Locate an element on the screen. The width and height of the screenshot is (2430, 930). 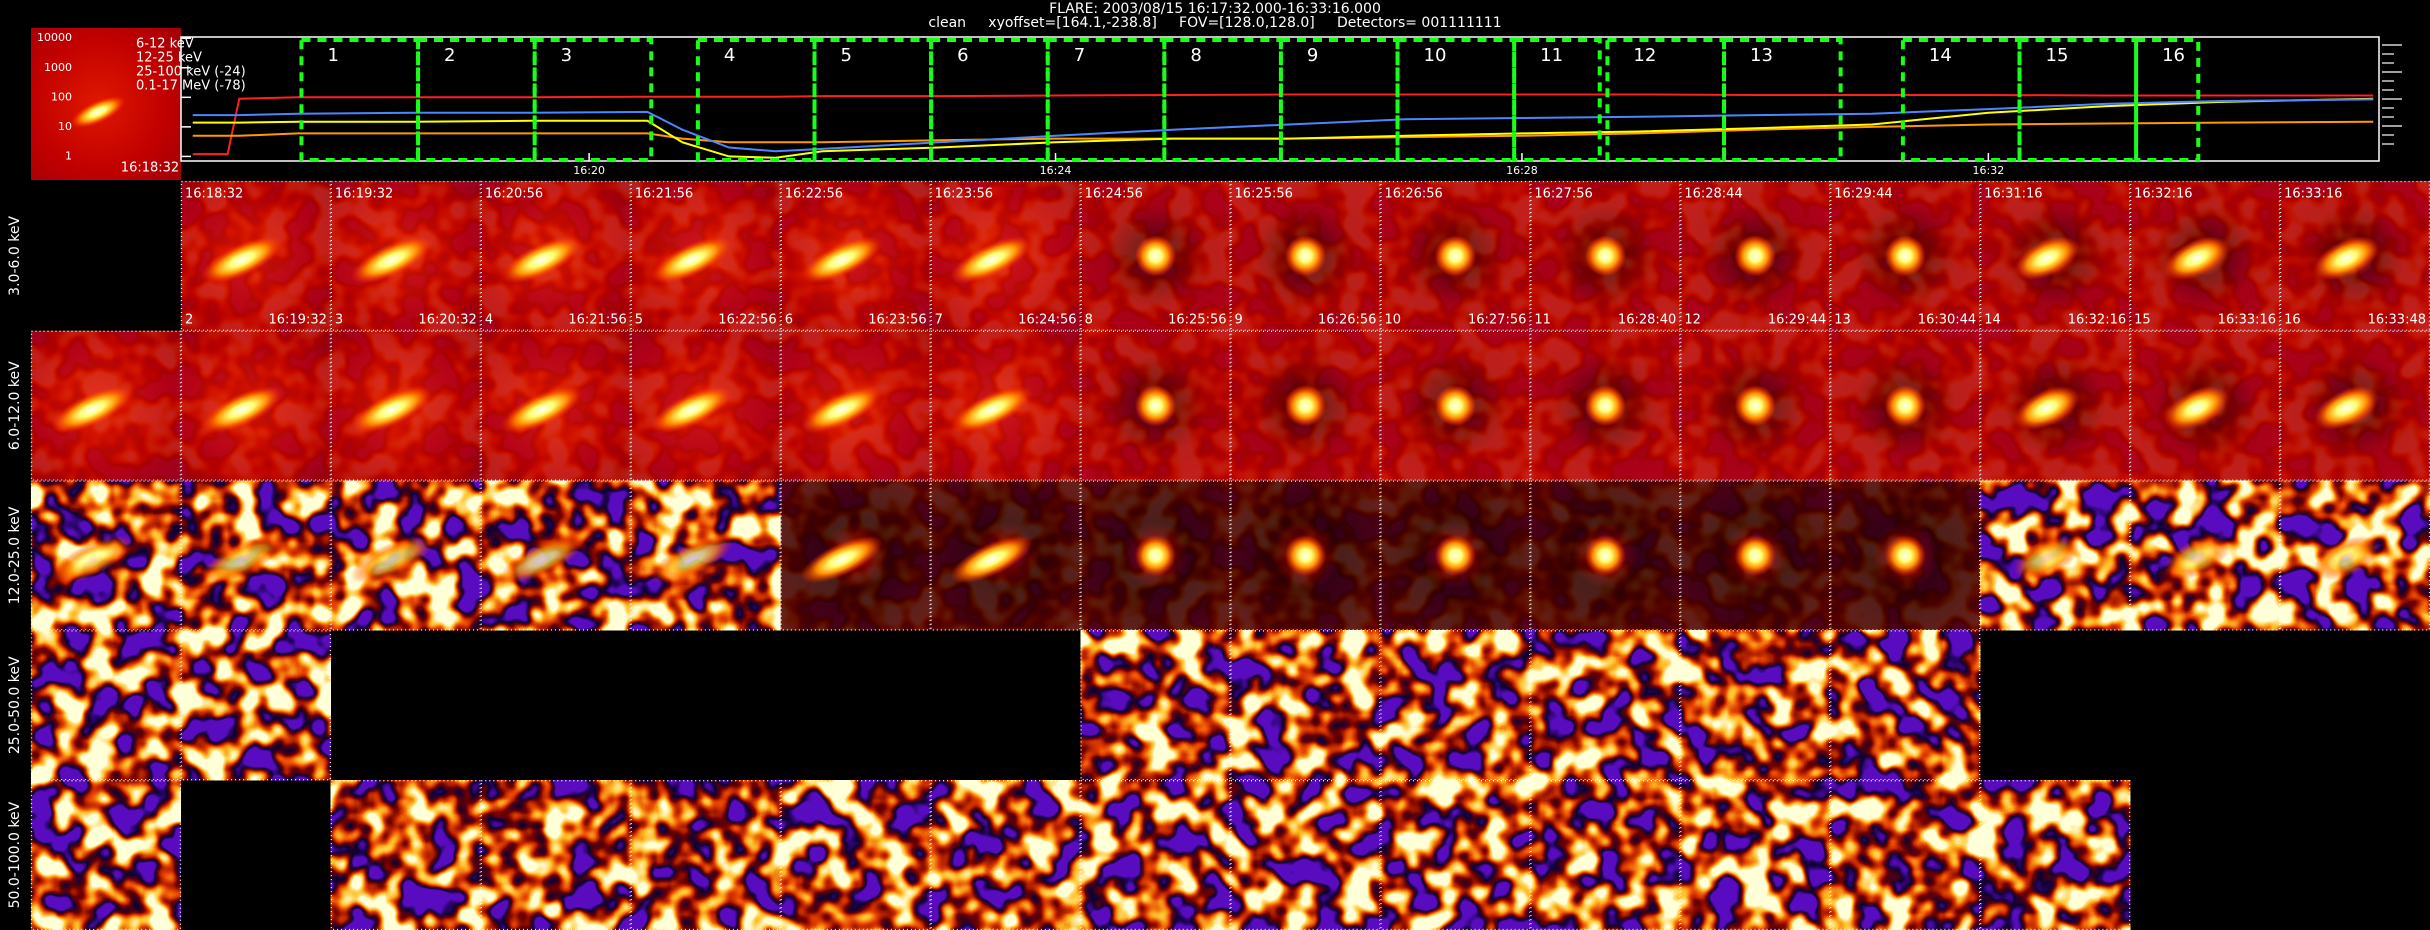
tile-start-time: 16:21:56 is located at coordinates (664, 194).